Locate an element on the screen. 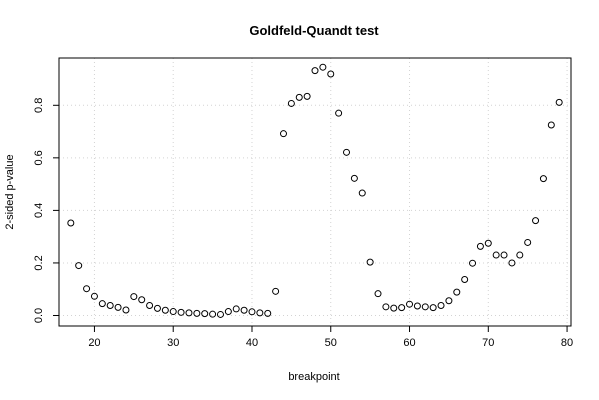 This screenshot has height=400, width=599. y-axis: 0.0 0.2 0.4 0.6 0.8 is located at coordinates (46, 210).